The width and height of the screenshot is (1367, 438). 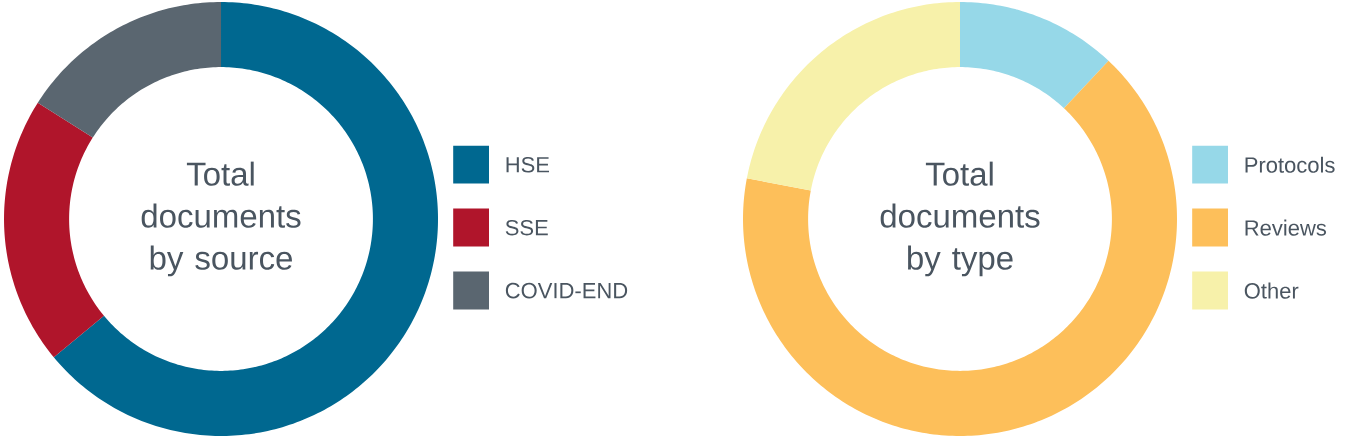 I want to click on legend-label: Reviews, so click(x=1286, y=227).